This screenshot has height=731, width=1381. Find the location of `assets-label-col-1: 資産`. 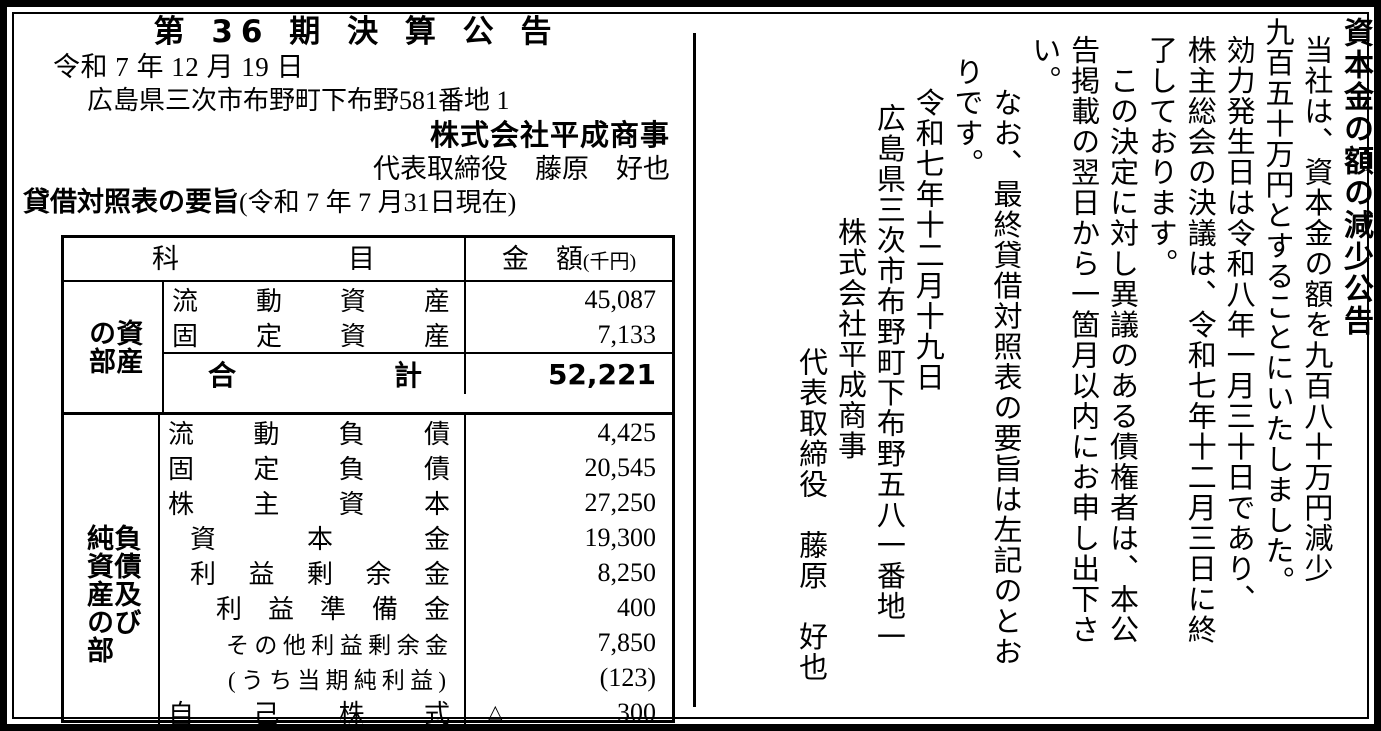

assets-label-col-1: 資産 is located at coordinates (127, 347).